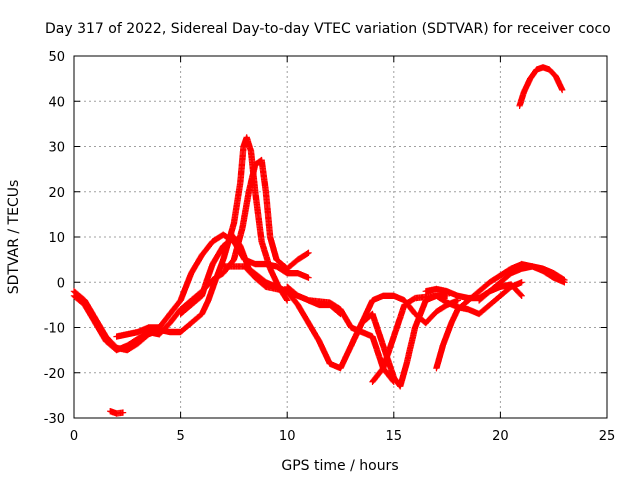 This screenshot has width=640, height=480. Describe the element at coordinates (607, 436) in the screenshot. I see `x-tick-label: 25` at that location.